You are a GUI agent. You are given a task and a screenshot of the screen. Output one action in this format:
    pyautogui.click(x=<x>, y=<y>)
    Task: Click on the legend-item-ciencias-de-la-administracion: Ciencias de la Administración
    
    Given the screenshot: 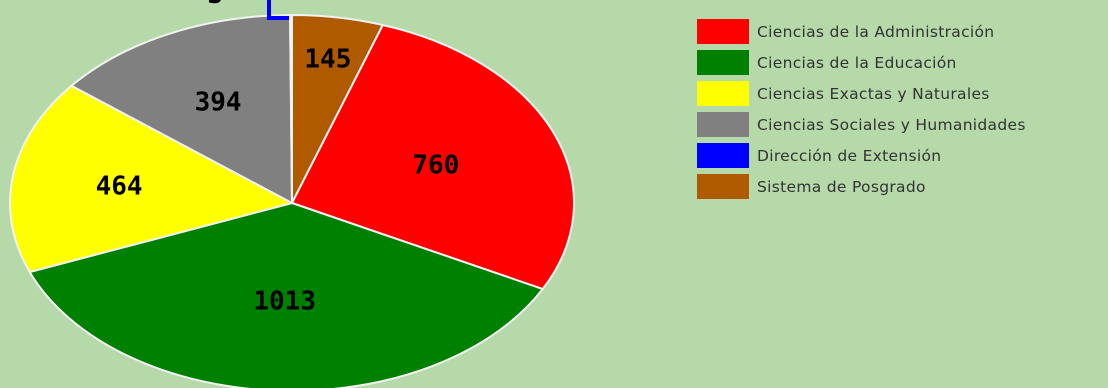 What is the action you would take?
    pyautogui.click(x=902, y=31)
    